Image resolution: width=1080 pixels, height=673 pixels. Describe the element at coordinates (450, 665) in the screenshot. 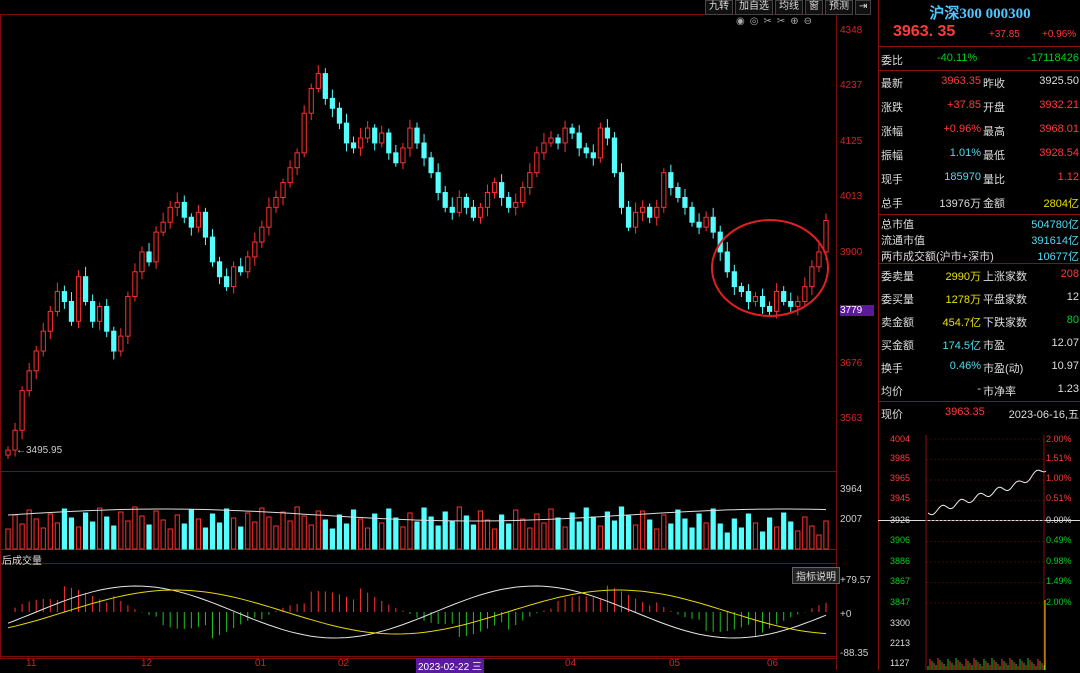

I see `cursor-date-tag: 2023-02-22 三` at that location.